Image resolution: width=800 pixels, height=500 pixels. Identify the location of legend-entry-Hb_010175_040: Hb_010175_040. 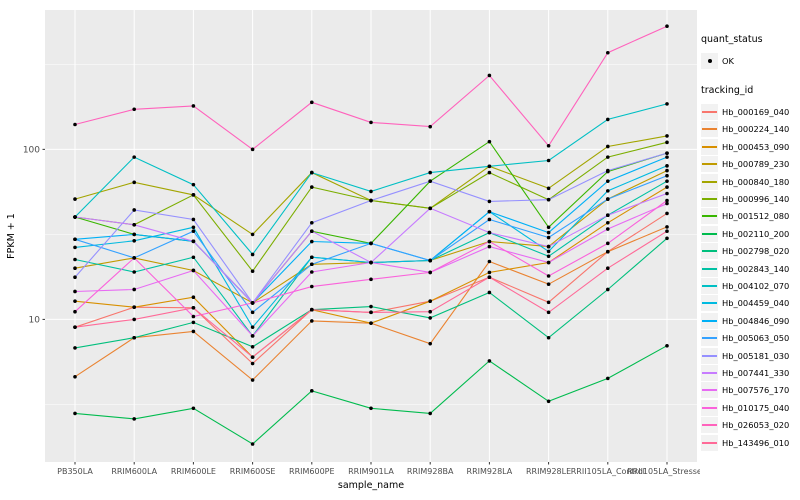
(750, 407).